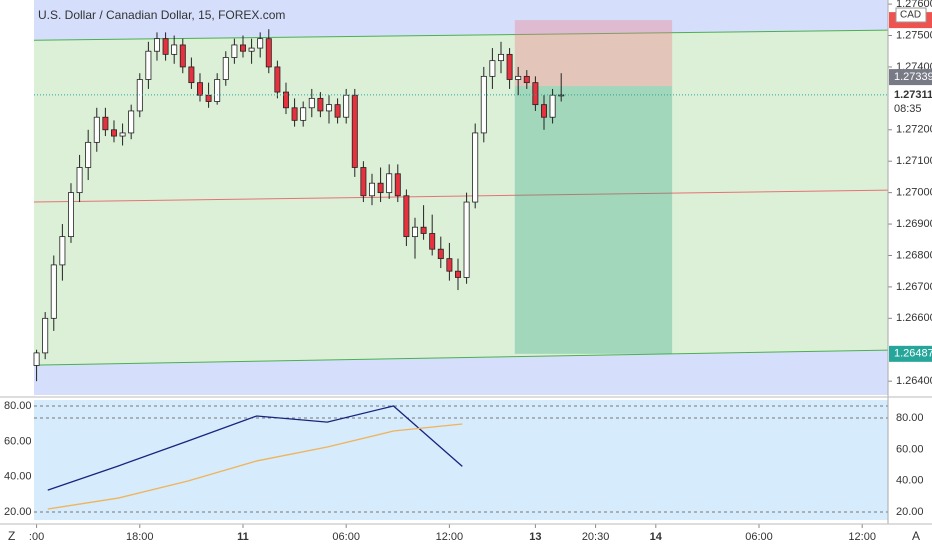  What do you see at coordinates (18, 512) in the screenshot?
I see `indicator-left-label: 20.00` at bounding box center [18, 512].